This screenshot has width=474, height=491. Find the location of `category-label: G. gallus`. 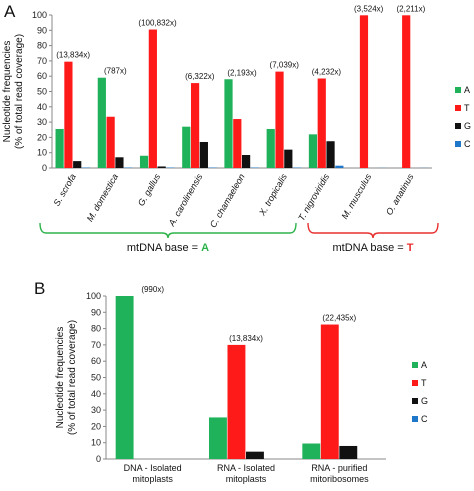

category-label: G. gallus is located at coordinates (149, 190).